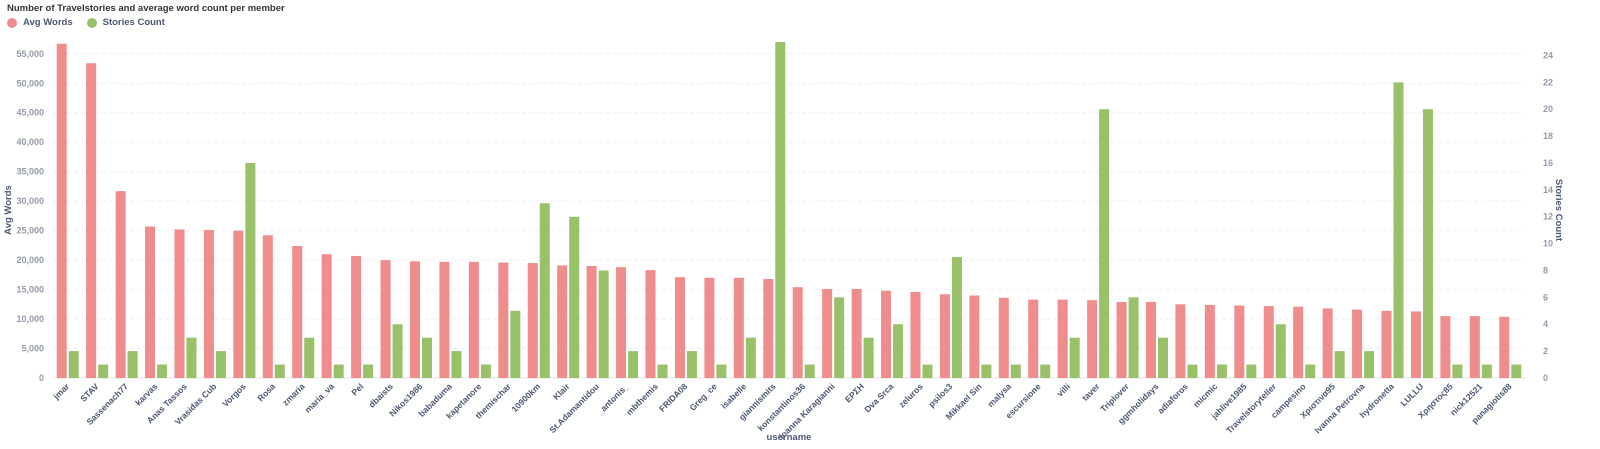  Describe the element at coordinates (1545, 378) in the screenshot. I see `y2-tick-label: 0` at that location.